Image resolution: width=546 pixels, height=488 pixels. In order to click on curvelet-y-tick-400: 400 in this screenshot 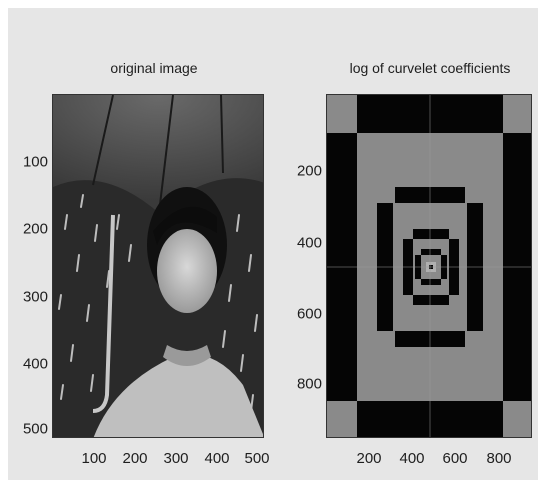, I will do `click(309, 243)`.